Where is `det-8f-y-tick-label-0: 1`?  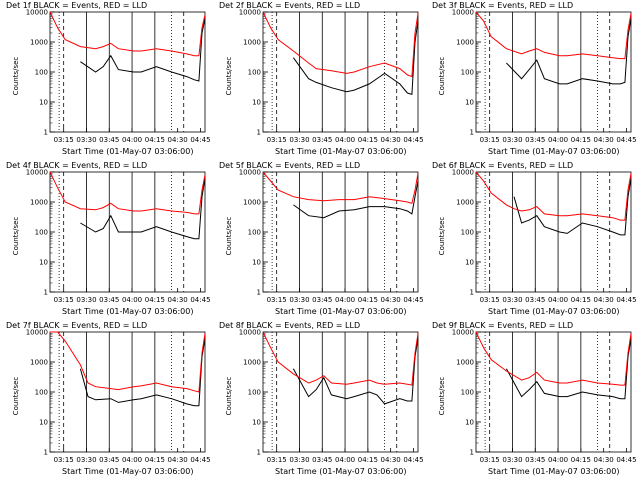 det-8f-y-tick-label-0: 1 is located at coordinates (259, 453).